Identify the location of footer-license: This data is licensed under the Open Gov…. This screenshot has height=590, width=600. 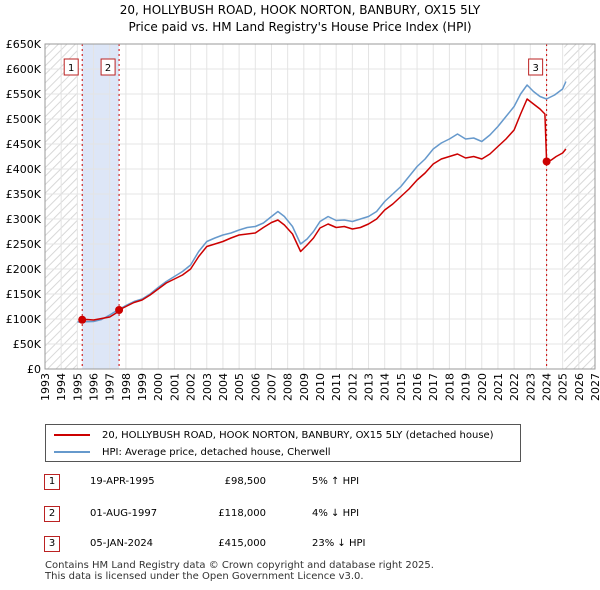
(204, 576).